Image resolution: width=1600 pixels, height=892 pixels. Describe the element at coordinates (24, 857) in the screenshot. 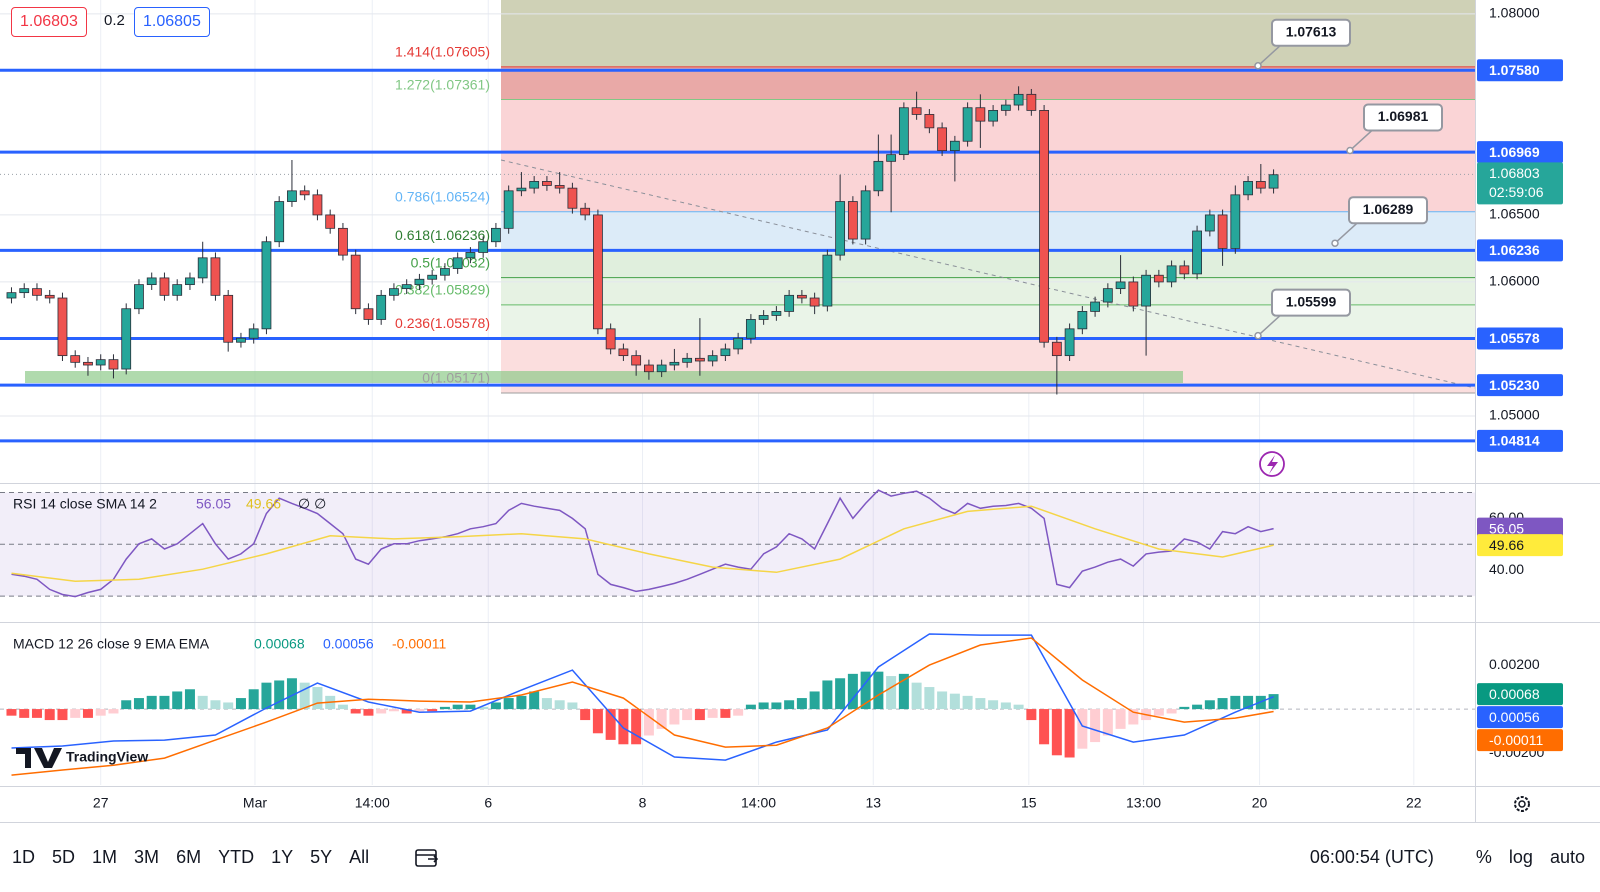

I see `range-button: 1D` at that location.